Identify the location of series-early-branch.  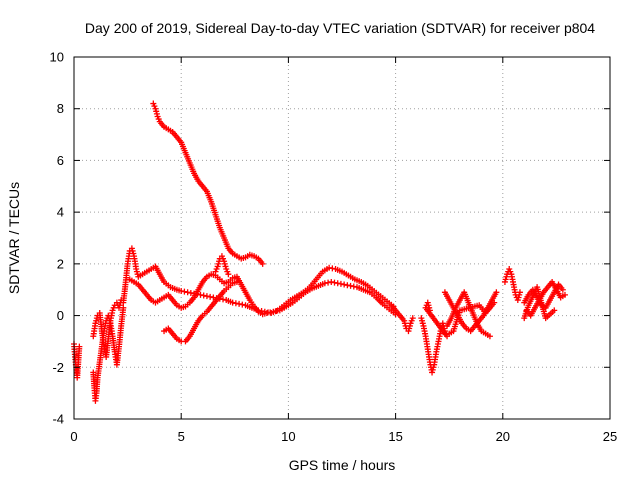
(107, 328).